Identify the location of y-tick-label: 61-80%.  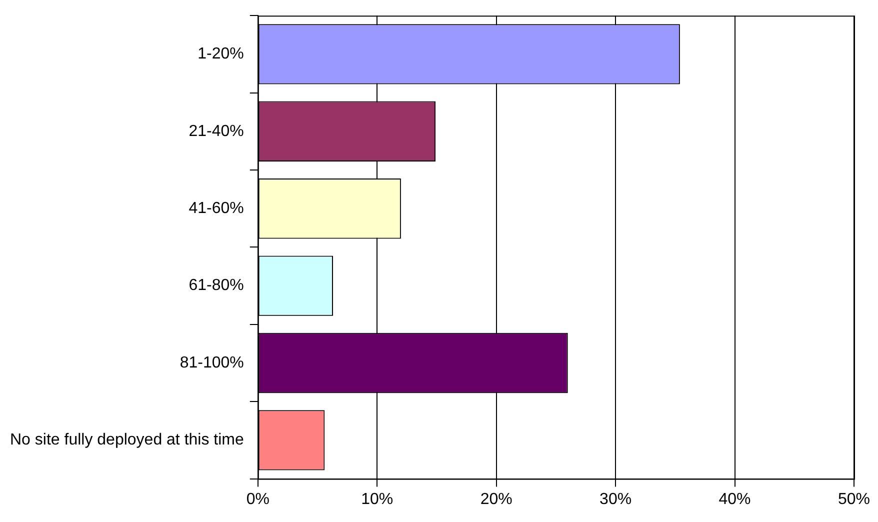
(216, 285).